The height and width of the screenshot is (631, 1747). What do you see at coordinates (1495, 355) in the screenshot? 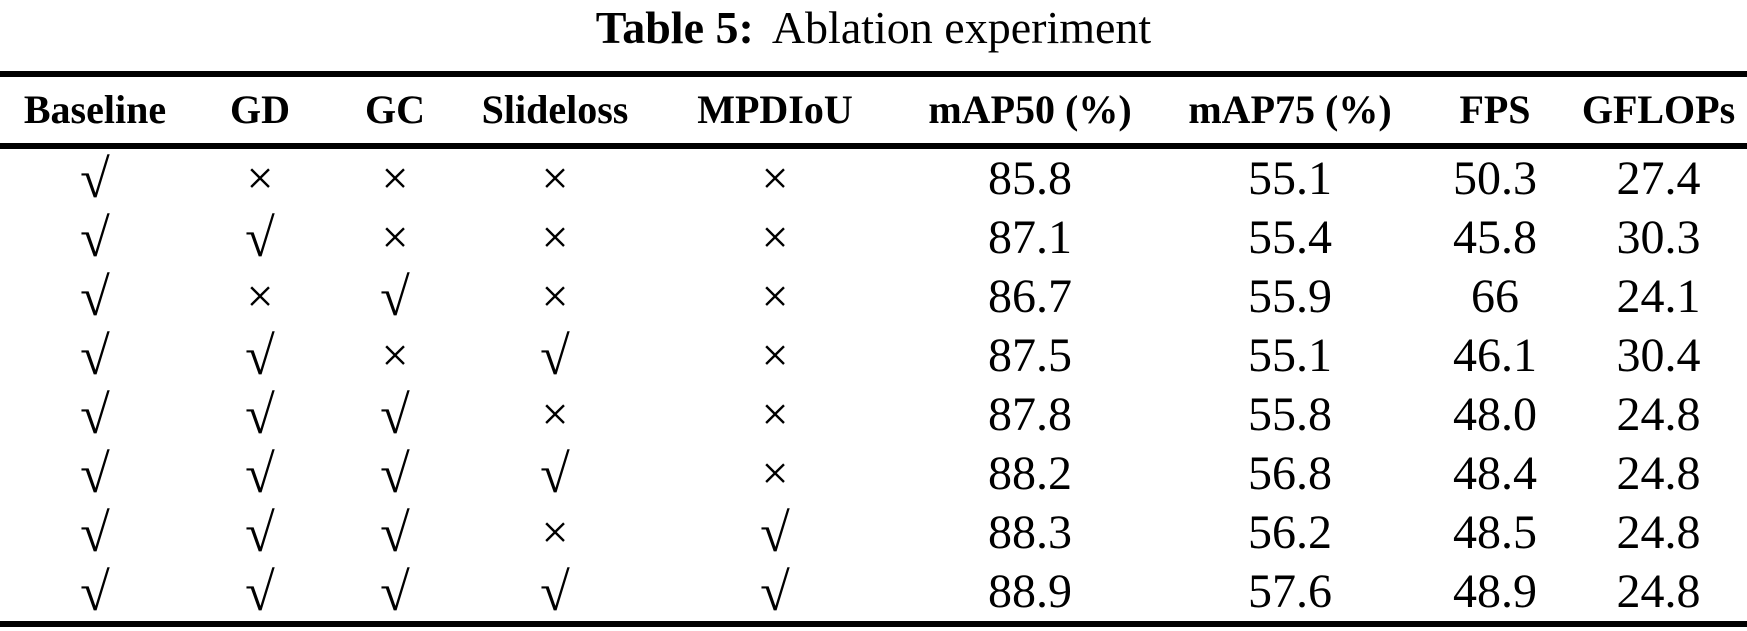
I see `cell-value: 46.1` at bounding box center [1495, 355].